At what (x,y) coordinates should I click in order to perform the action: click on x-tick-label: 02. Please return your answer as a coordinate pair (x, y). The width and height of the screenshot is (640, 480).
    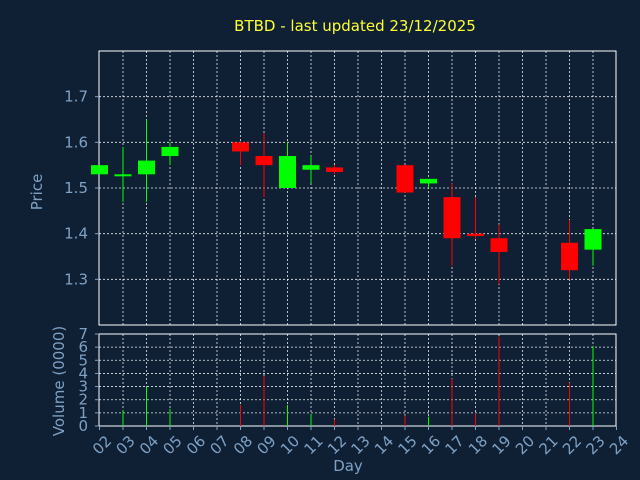
    Looking at the image, I should click on (102, 445).